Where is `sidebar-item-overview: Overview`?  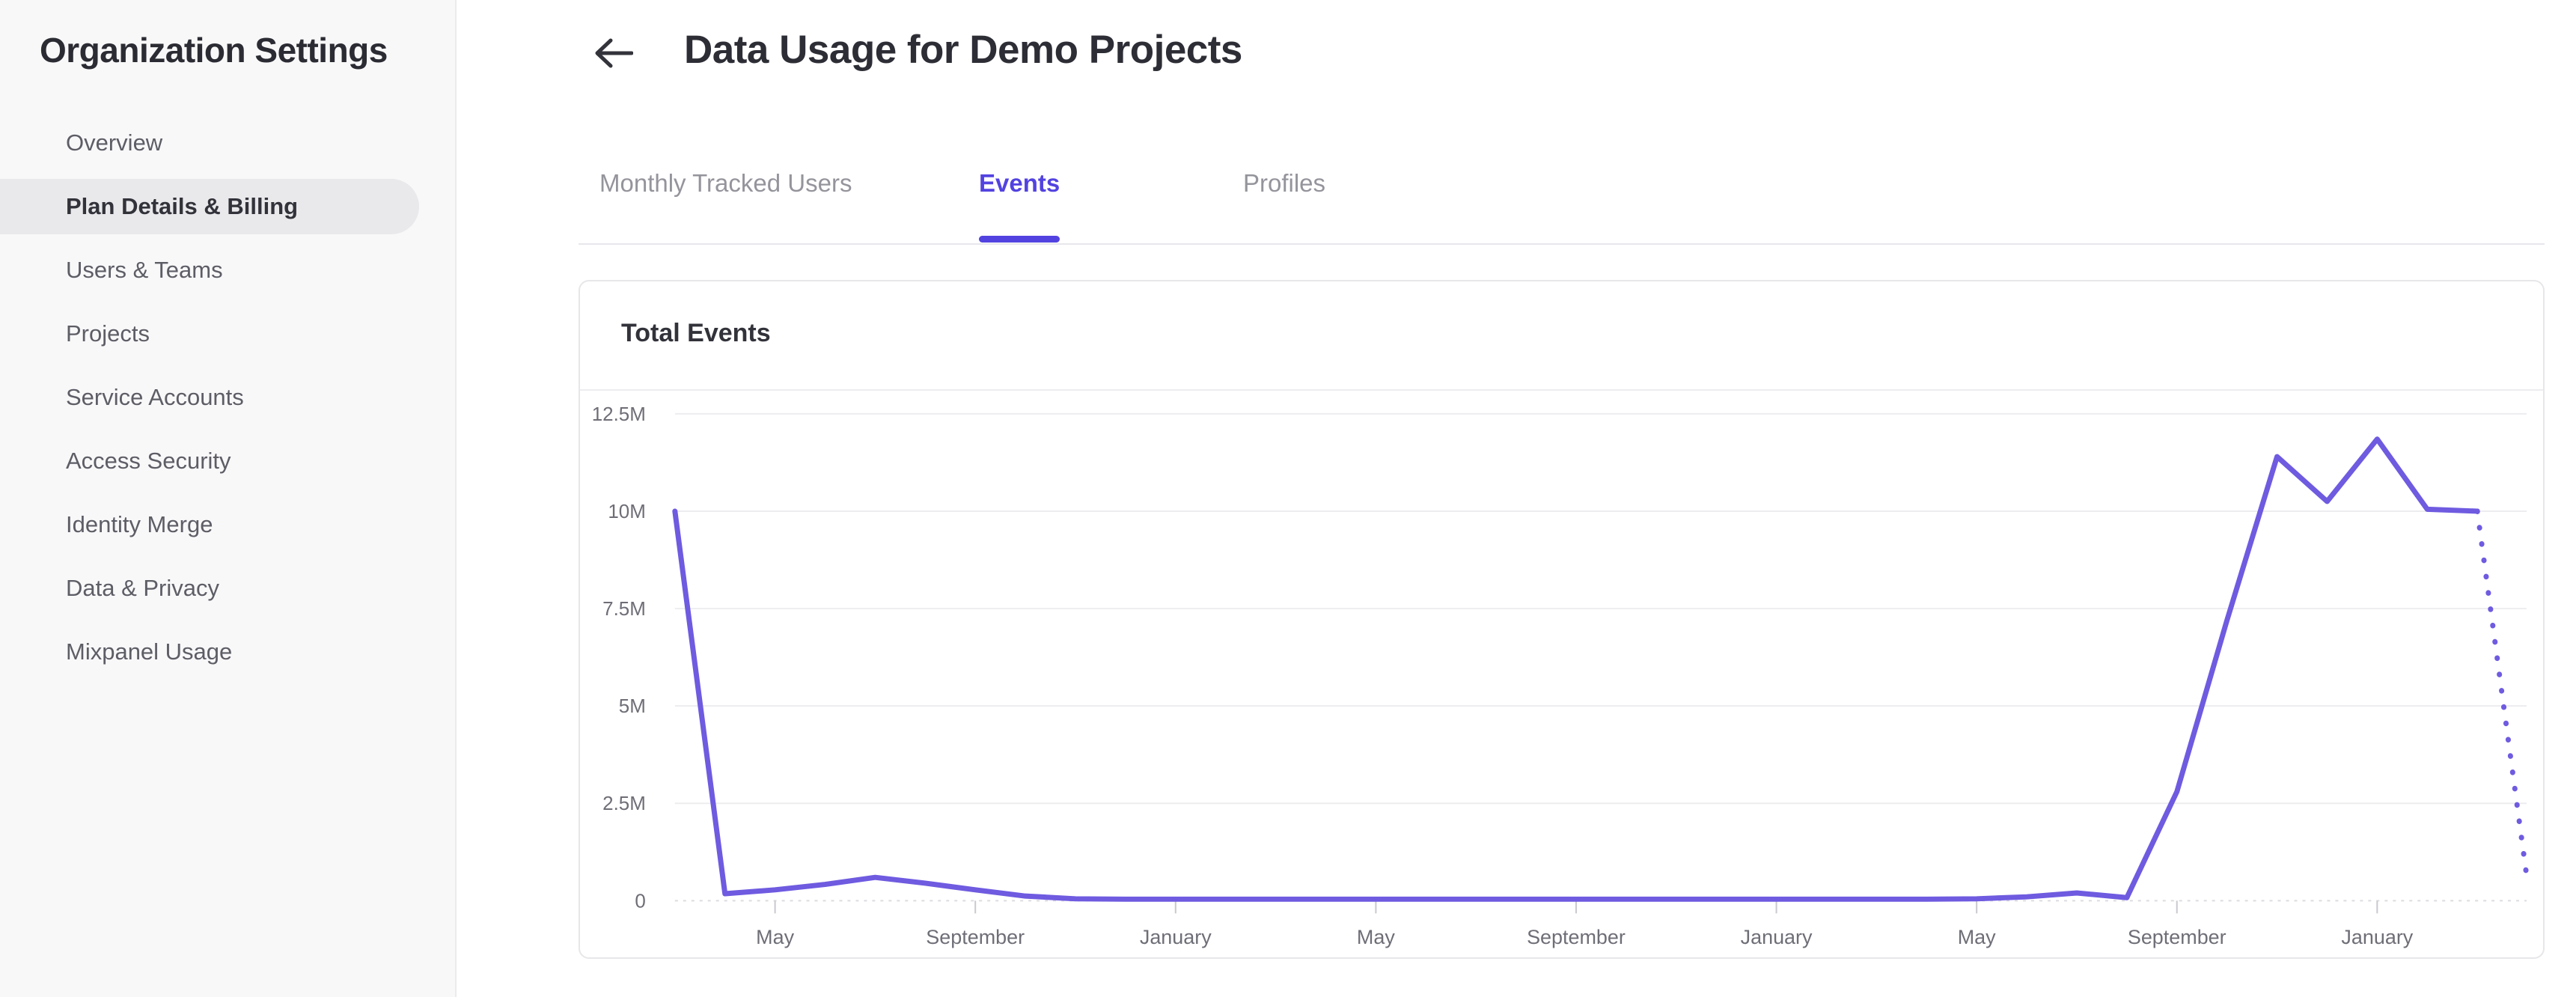
sidebar-item-overview: Overview is located at coordinates (209, 143).